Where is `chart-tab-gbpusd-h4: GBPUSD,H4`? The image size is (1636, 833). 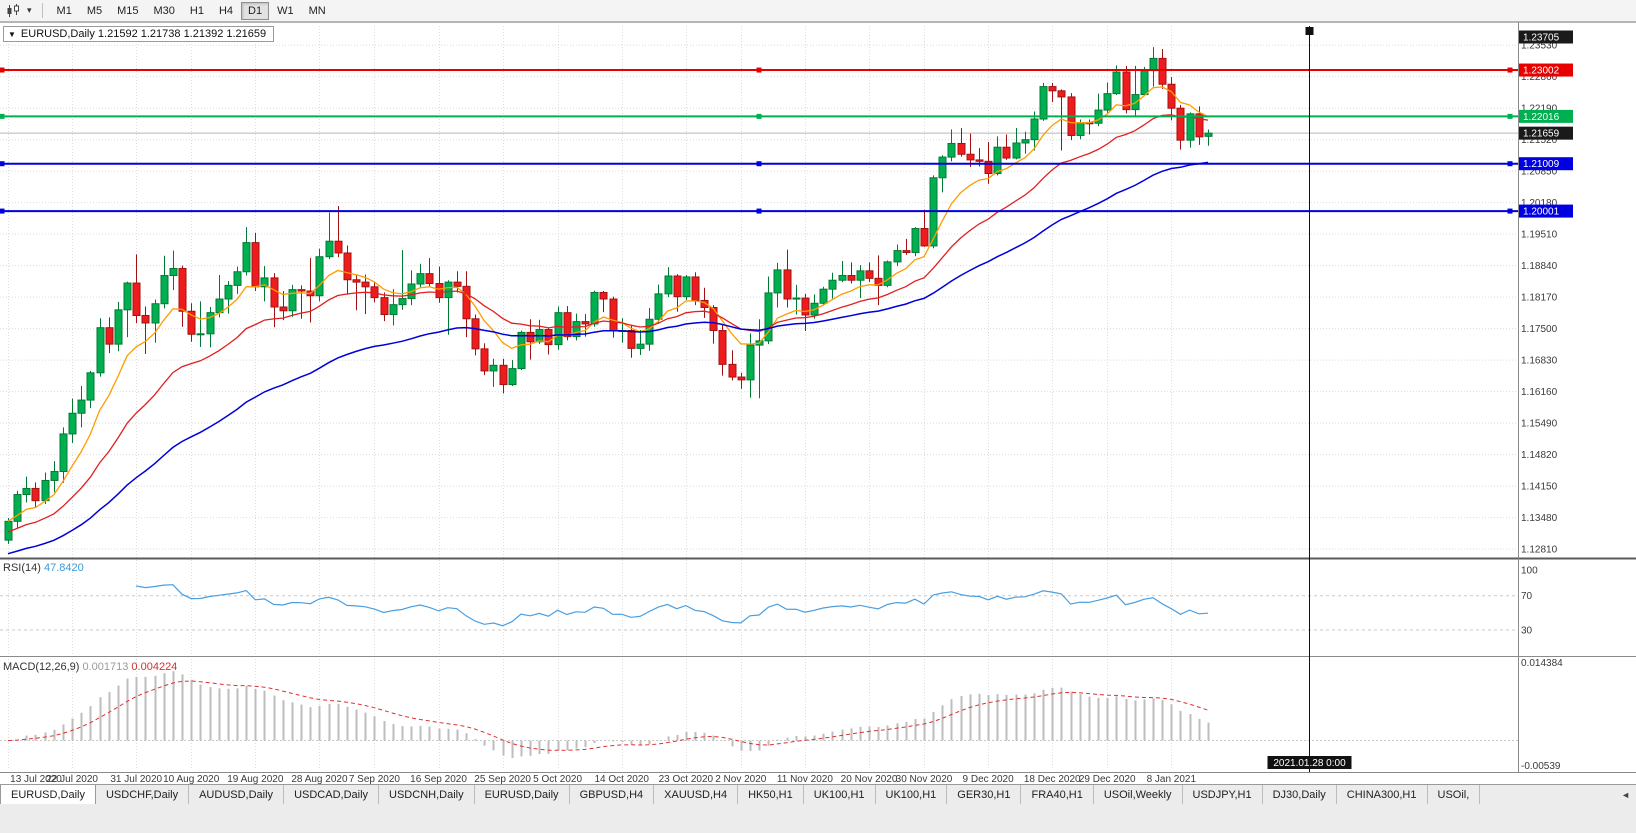
chart-tab-gbpusd-h4: GBPUSD,H4 is located at coordinates (612, 795).